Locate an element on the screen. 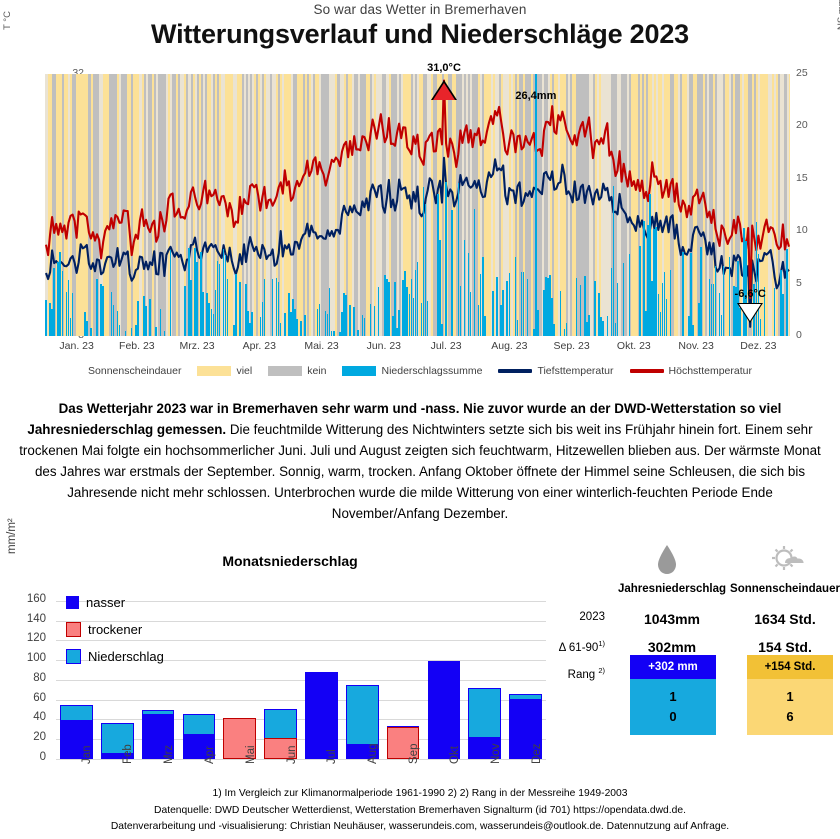  main-chart-left-axis-unit: T °C is located at coordinates (7, 20).